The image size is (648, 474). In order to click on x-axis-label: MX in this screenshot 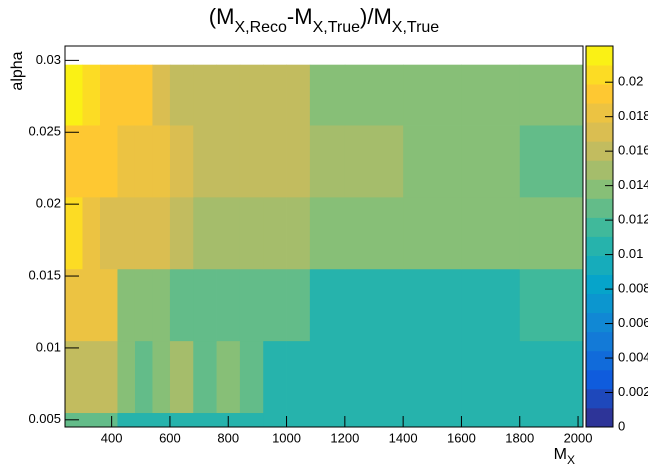, I will do `click(564, 456)`.